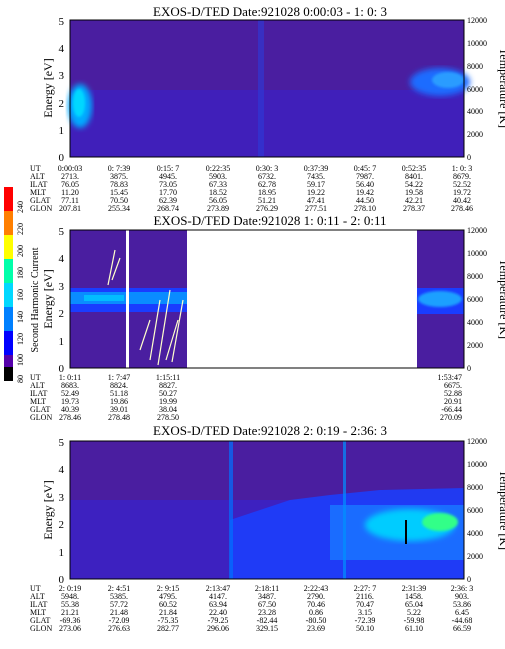  Describe the element at coordinates (70, 385) in the screenshot. I see `table-cell: 8683.` at that location.